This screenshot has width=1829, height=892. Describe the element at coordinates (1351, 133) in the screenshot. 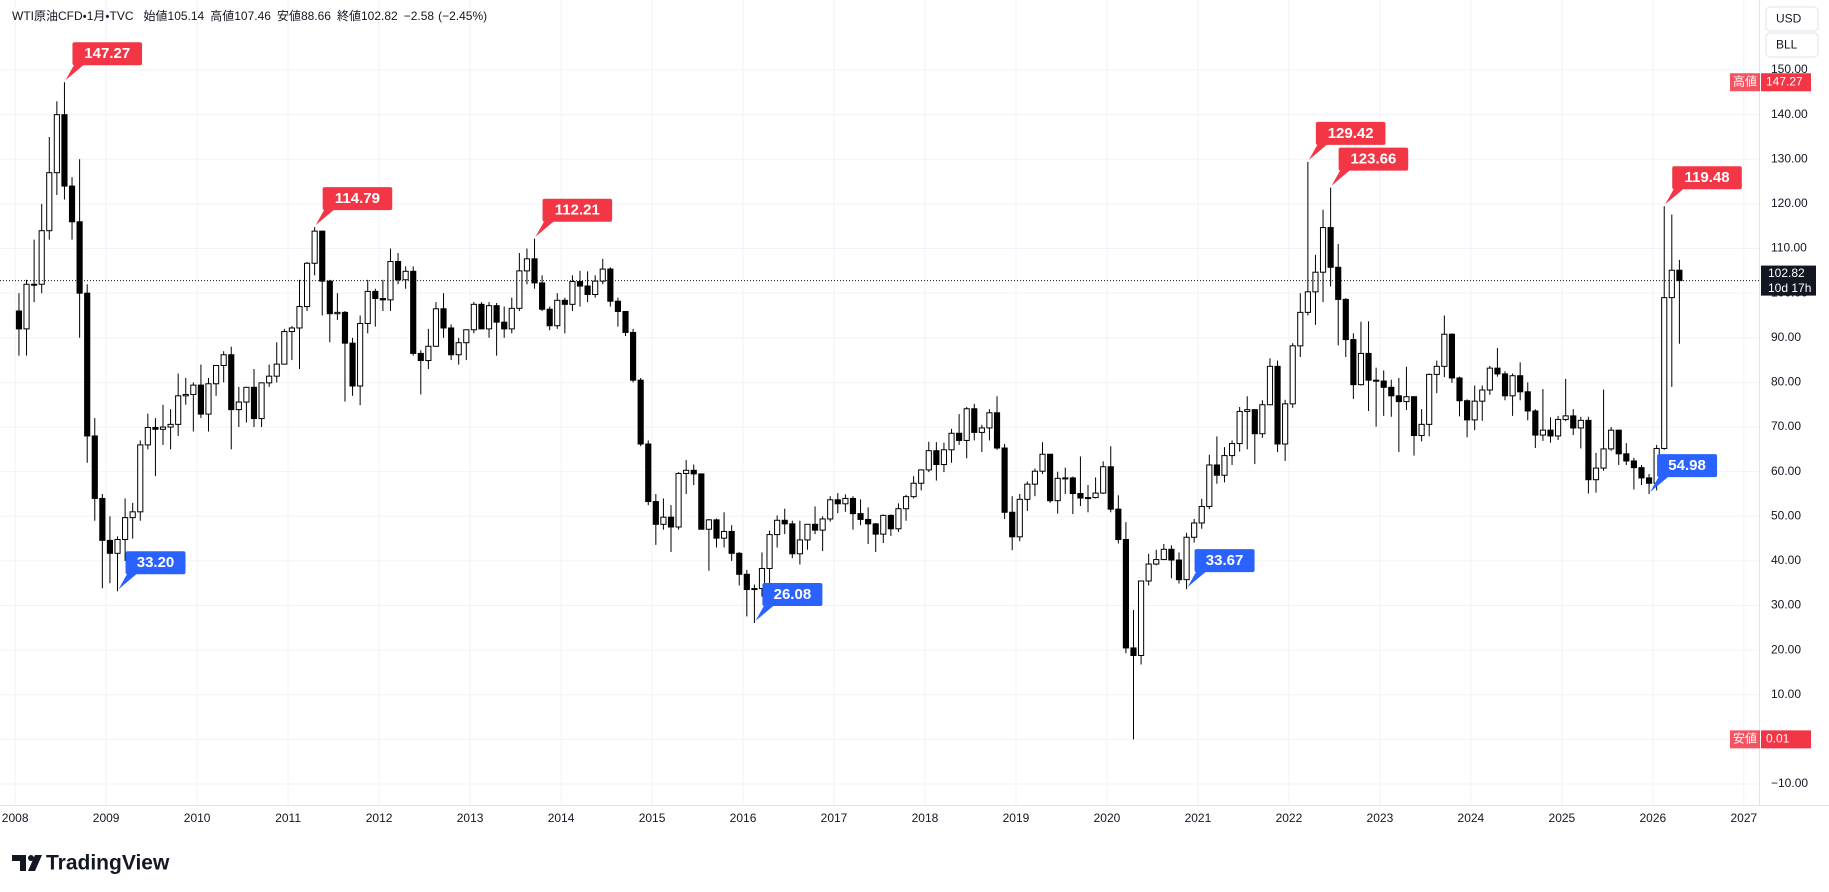

I see `annotation-label: 129.42` at that location.